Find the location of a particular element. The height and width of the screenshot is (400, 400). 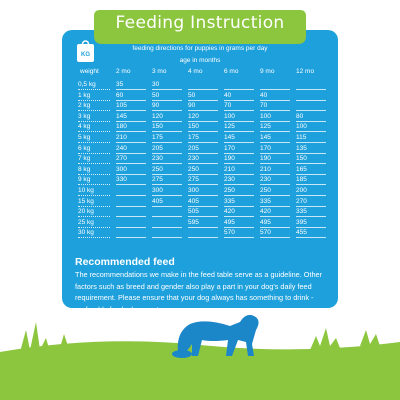

age-label: age in months is located at coordinates (200, 60).